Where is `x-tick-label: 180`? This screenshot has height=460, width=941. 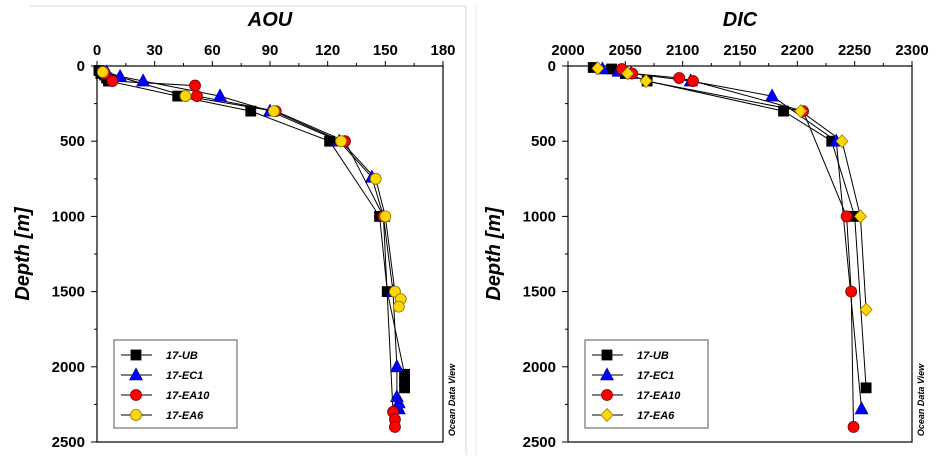
x-tick-label: 180 is located at coordinates (442, 50).